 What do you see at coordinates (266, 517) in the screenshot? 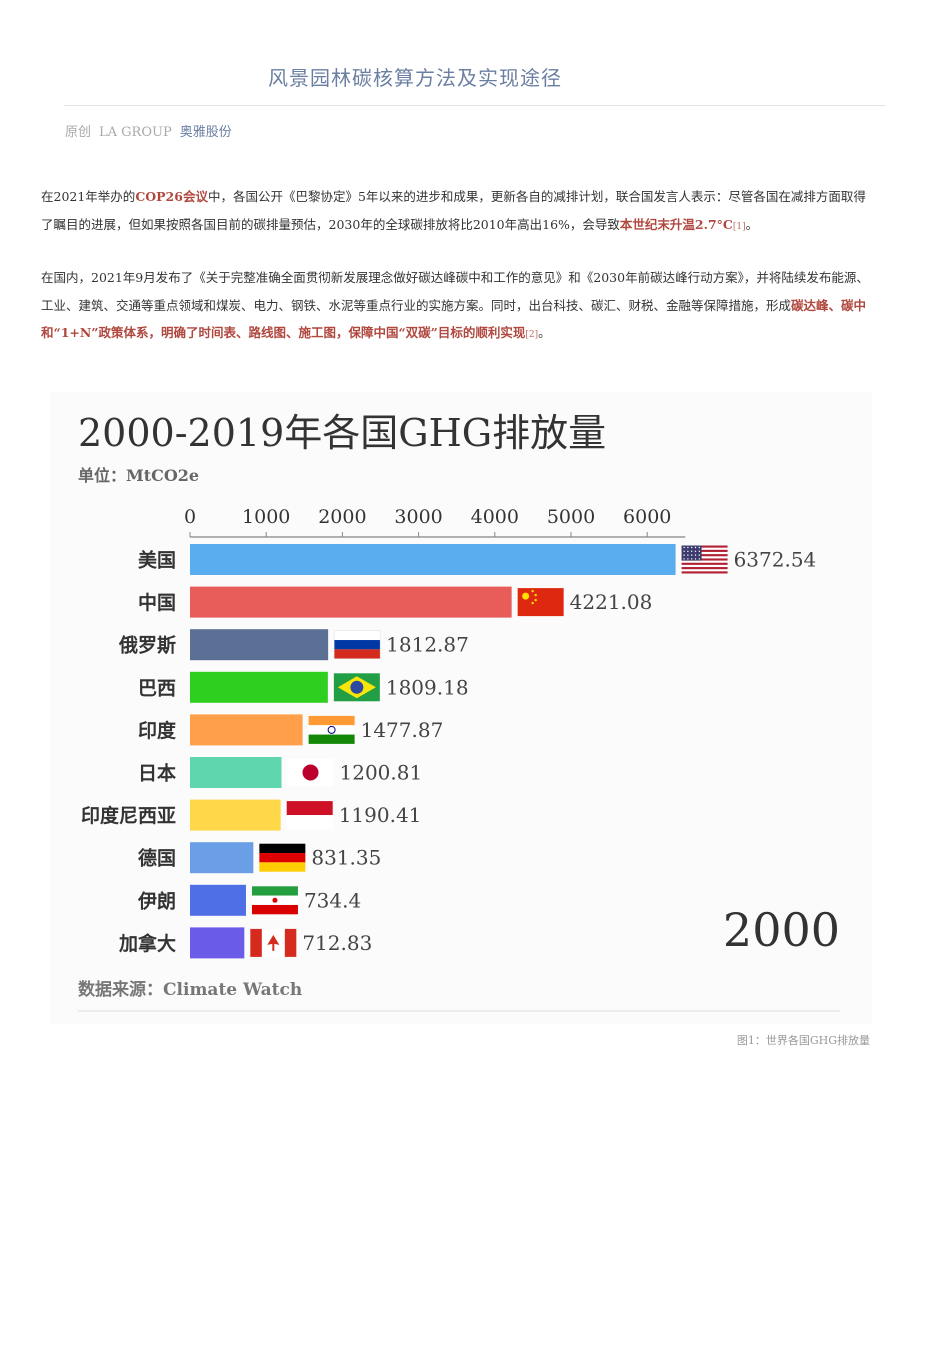
I see `x-tick-label: 1000` at bounding box center [266, 517].